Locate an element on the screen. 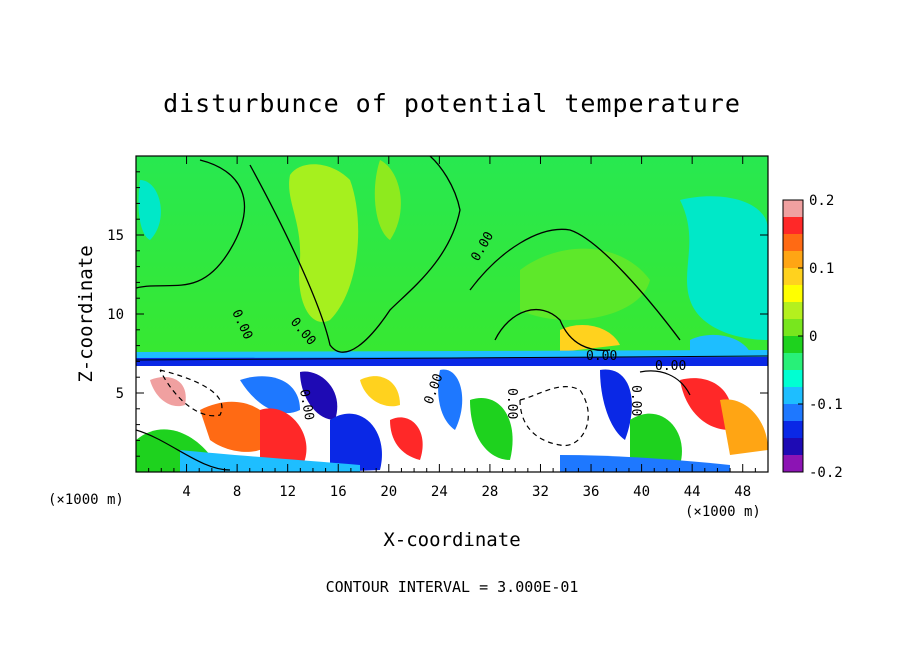  x-tick-label: 32 is located at coordinates (540, 492).